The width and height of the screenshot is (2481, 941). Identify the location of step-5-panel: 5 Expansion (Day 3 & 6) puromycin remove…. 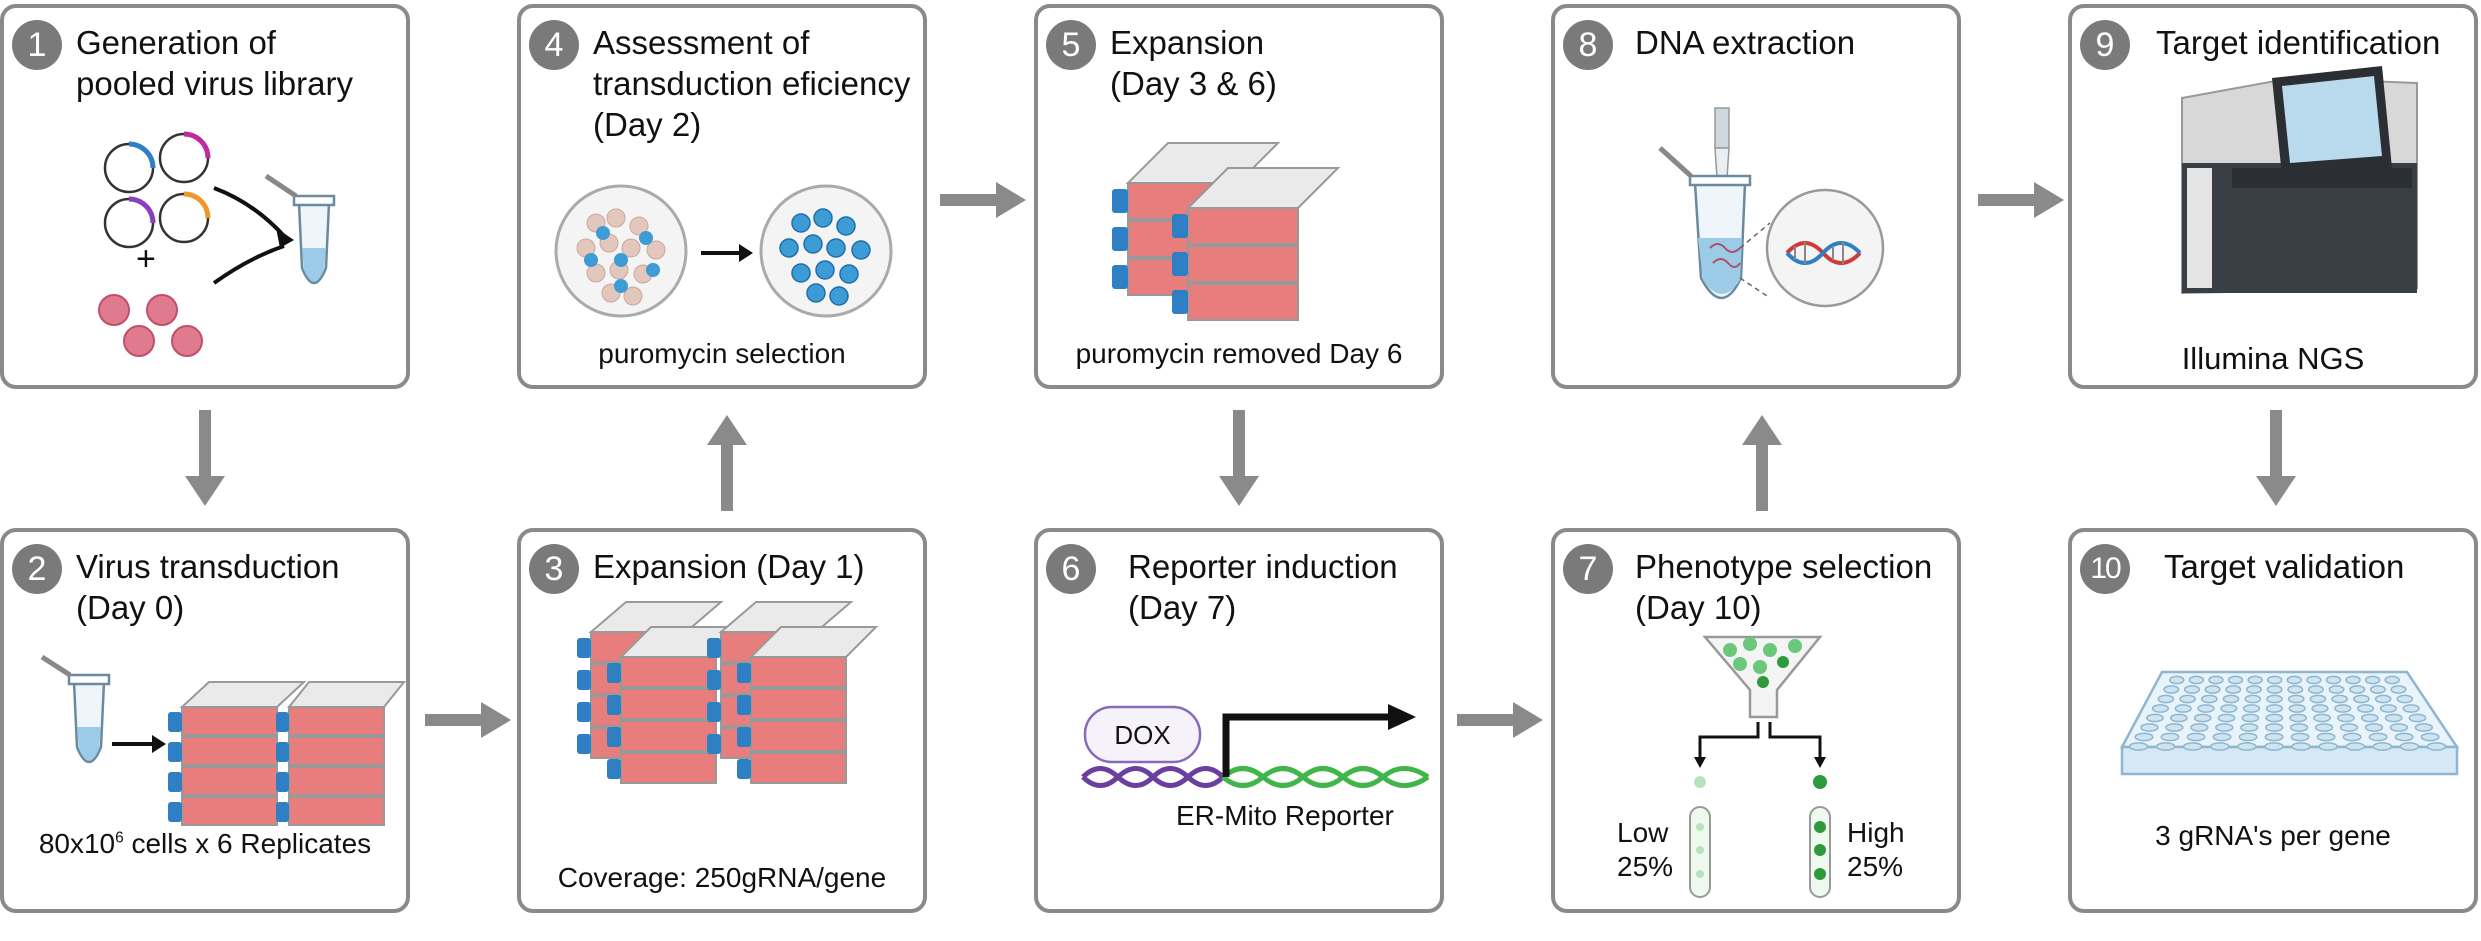
(1239, 196).